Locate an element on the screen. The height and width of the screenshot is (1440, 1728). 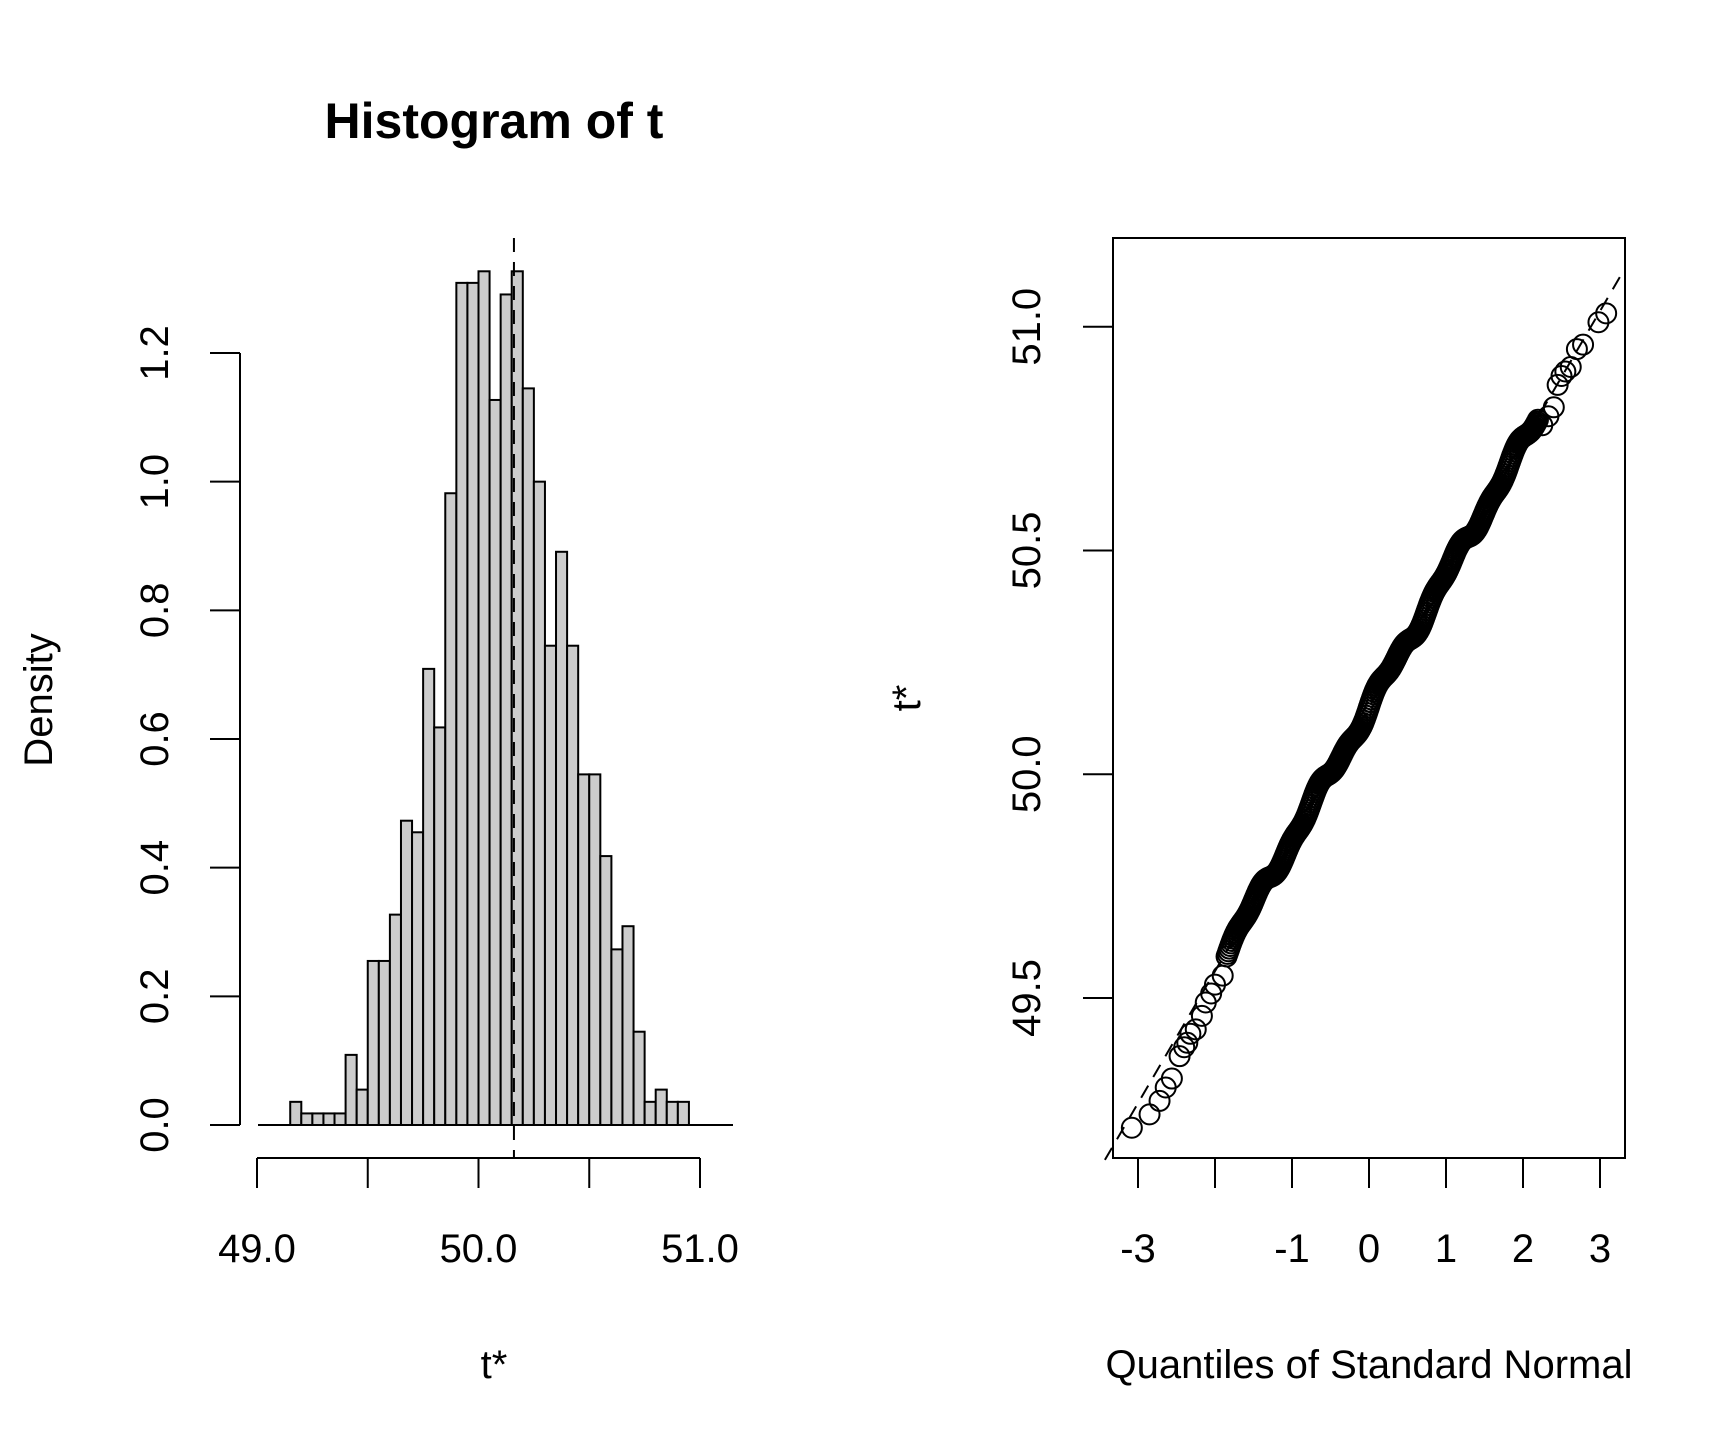
histogram-y-tick-label: 0.8 is located at coordinates (155, 611).